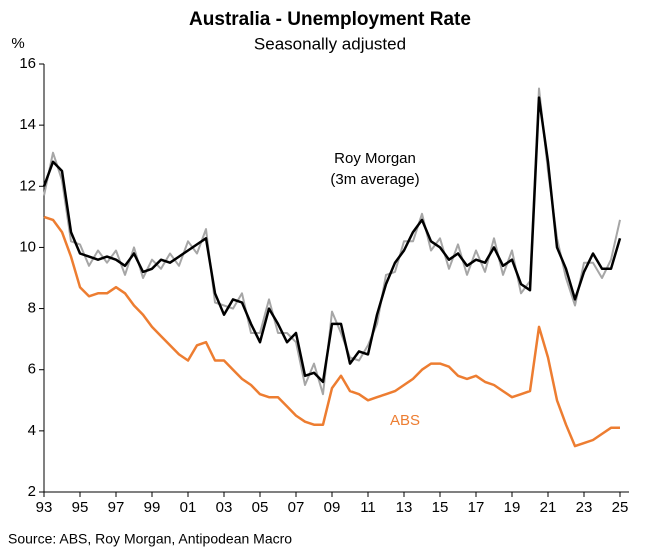 This screenshot has height=553, width=651. Describe the element at coordinates (375, 158) in the screenshot. I see `annotation: Roy Morgan` at that location.